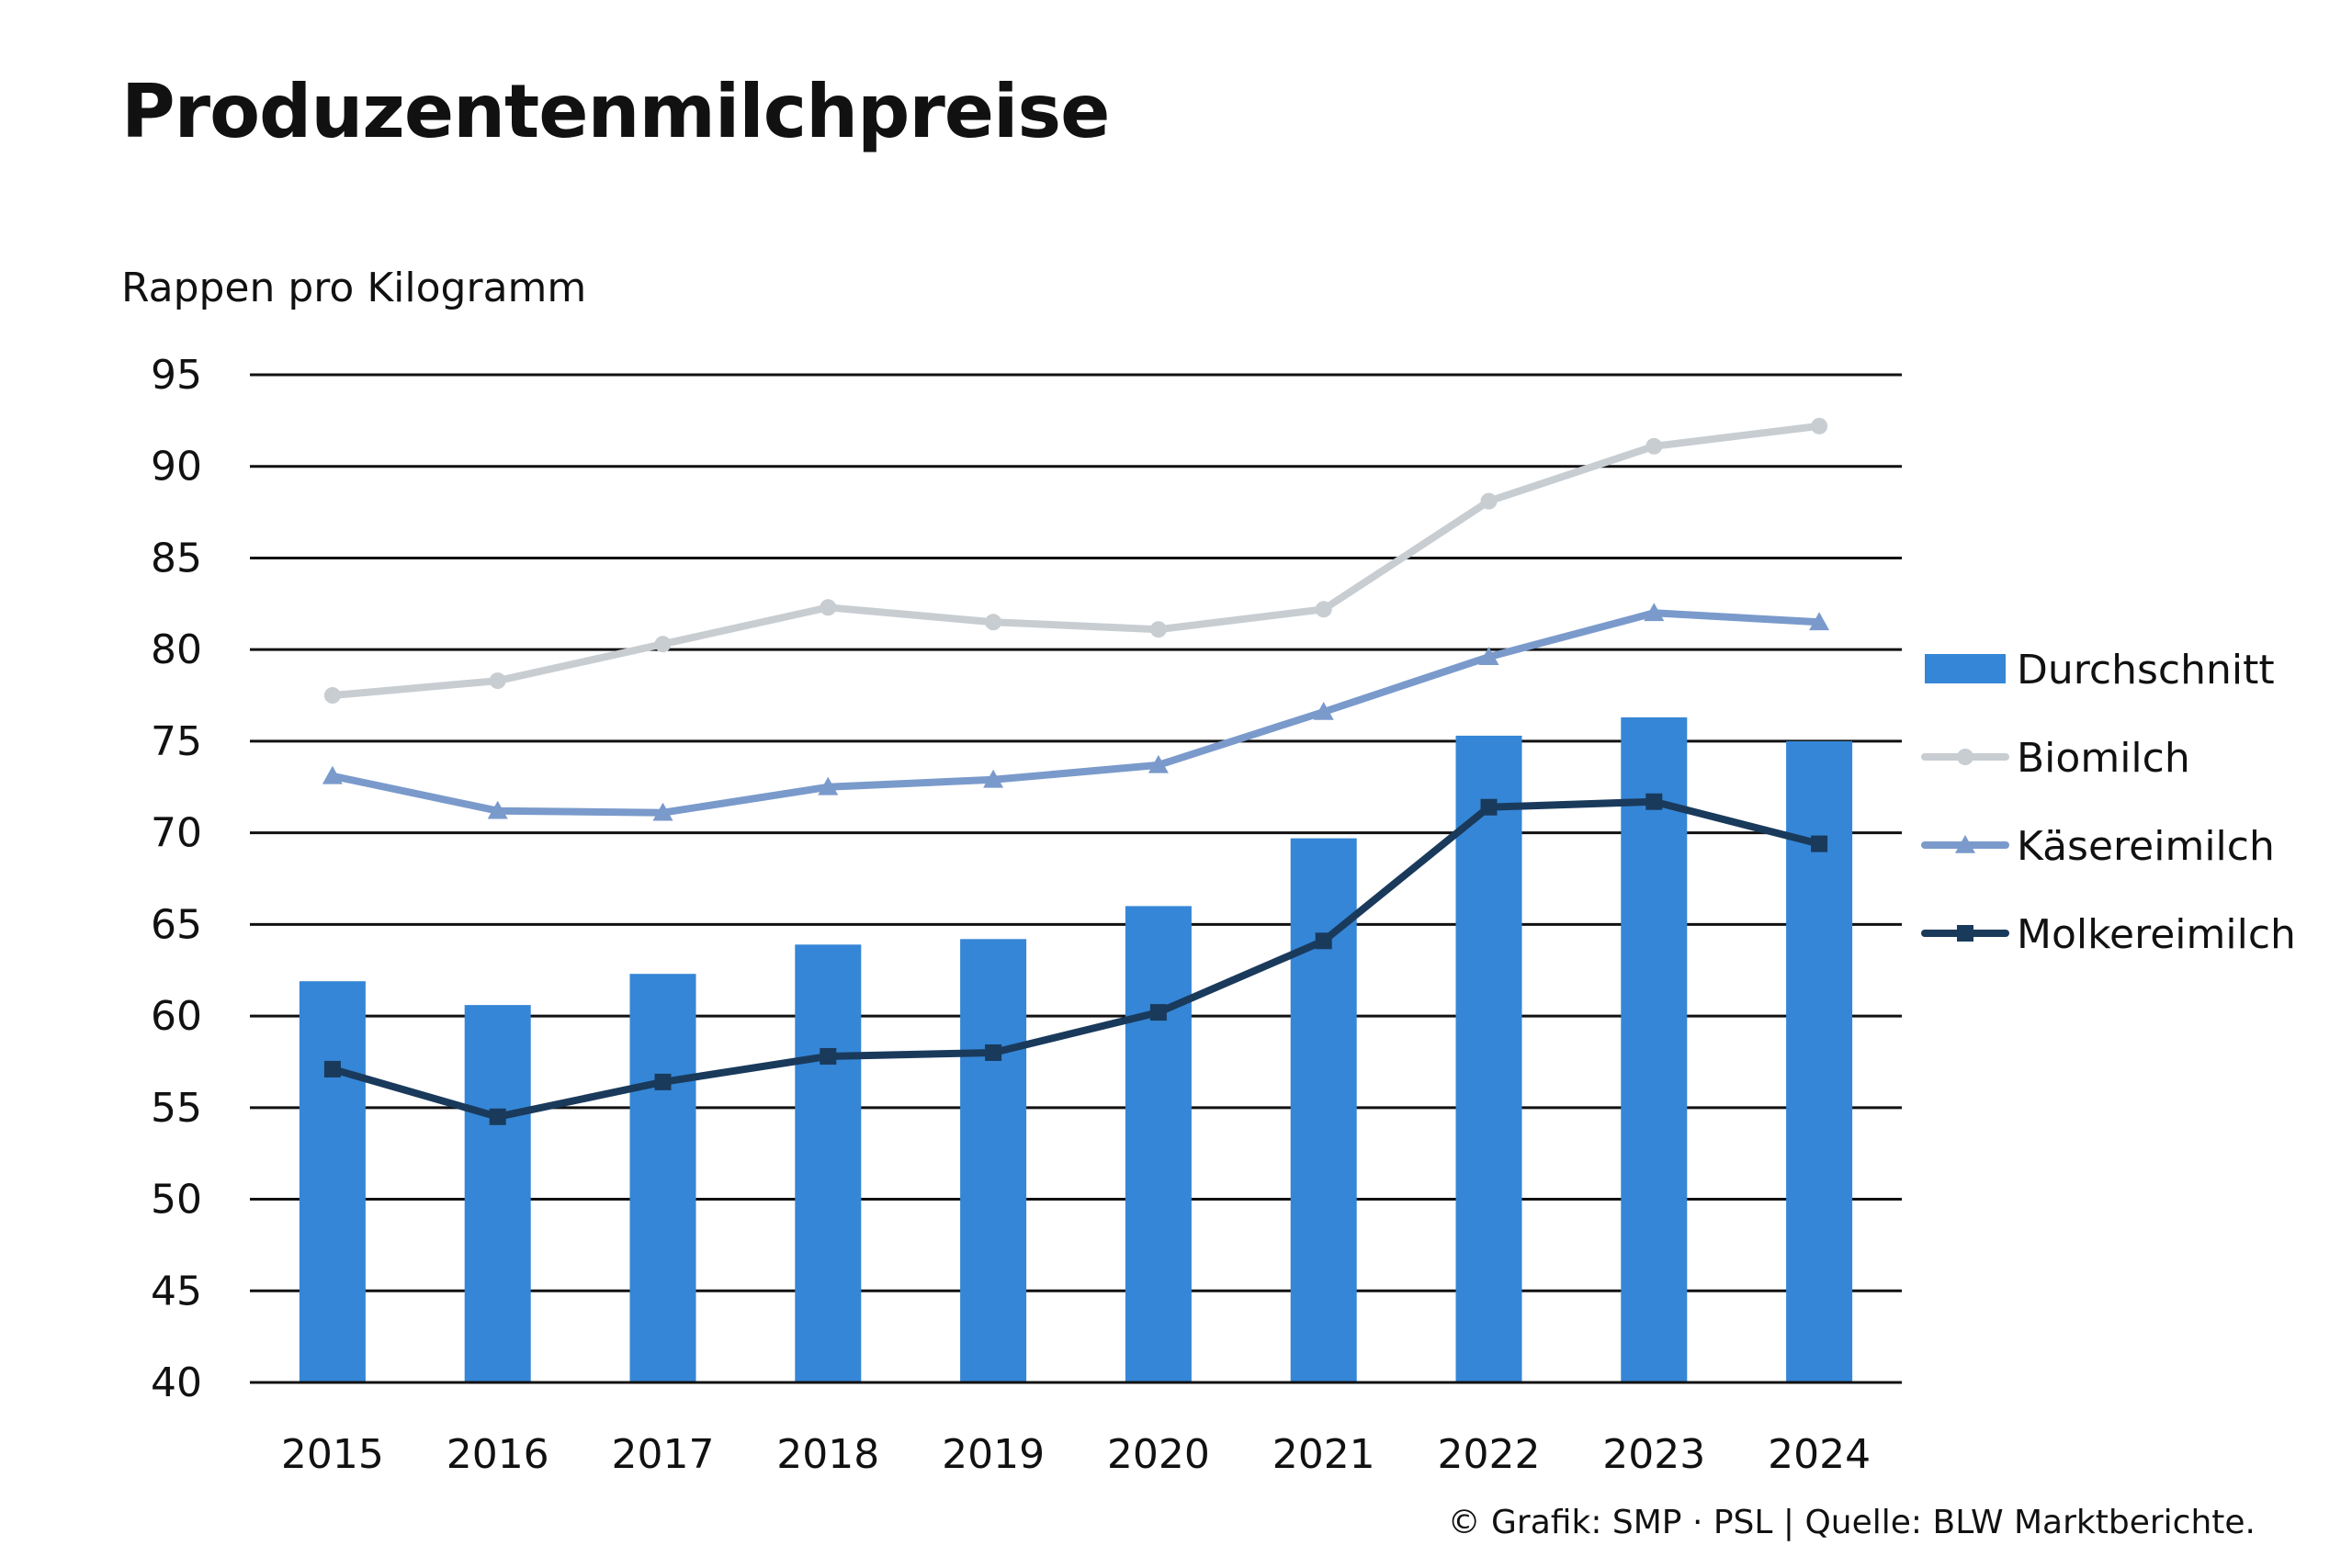 This screenshot has width=2352, height=1568. Describe the element at coordinates (332, 1068) in the screenshot. I see `point-molkereimilch-2015` at that location.